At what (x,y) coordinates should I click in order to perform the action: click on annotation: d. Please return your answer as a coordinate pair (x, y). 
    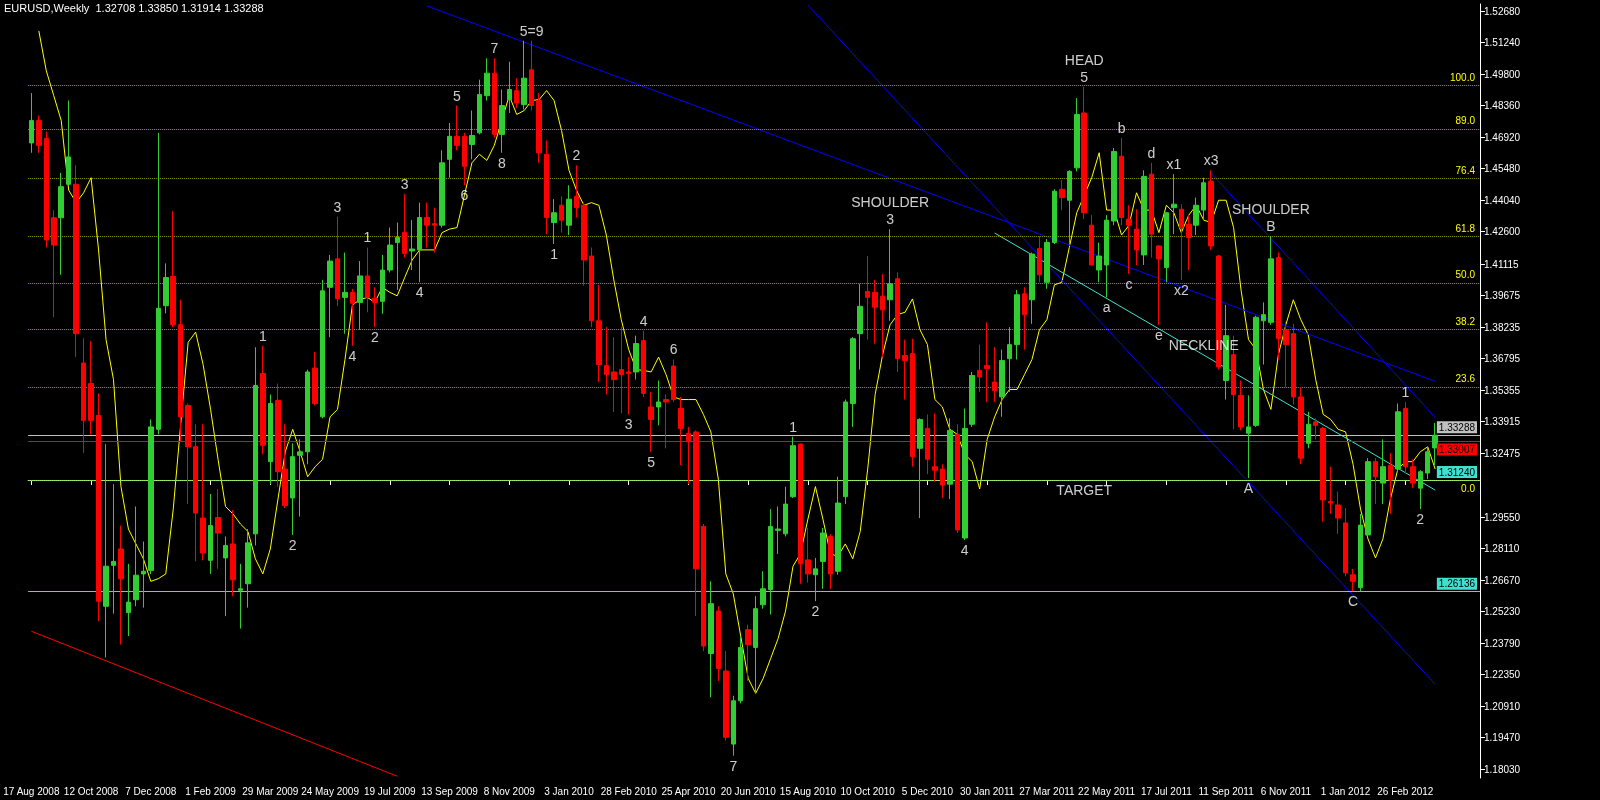
    Looking at the image, I should click on (1151, 152).